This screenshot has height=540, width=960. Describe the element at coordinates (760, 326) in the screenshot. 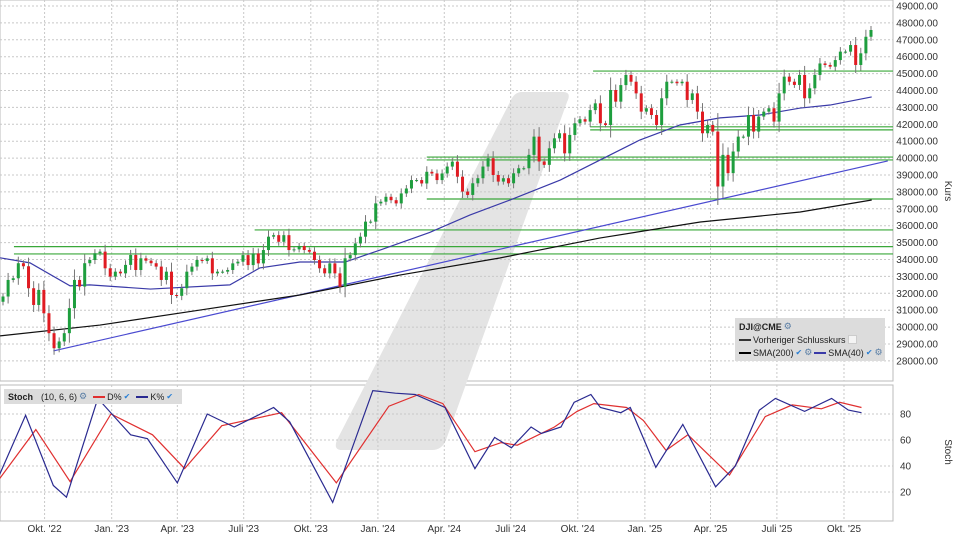

I see `legend-symbol: DJI@CME` at that location.